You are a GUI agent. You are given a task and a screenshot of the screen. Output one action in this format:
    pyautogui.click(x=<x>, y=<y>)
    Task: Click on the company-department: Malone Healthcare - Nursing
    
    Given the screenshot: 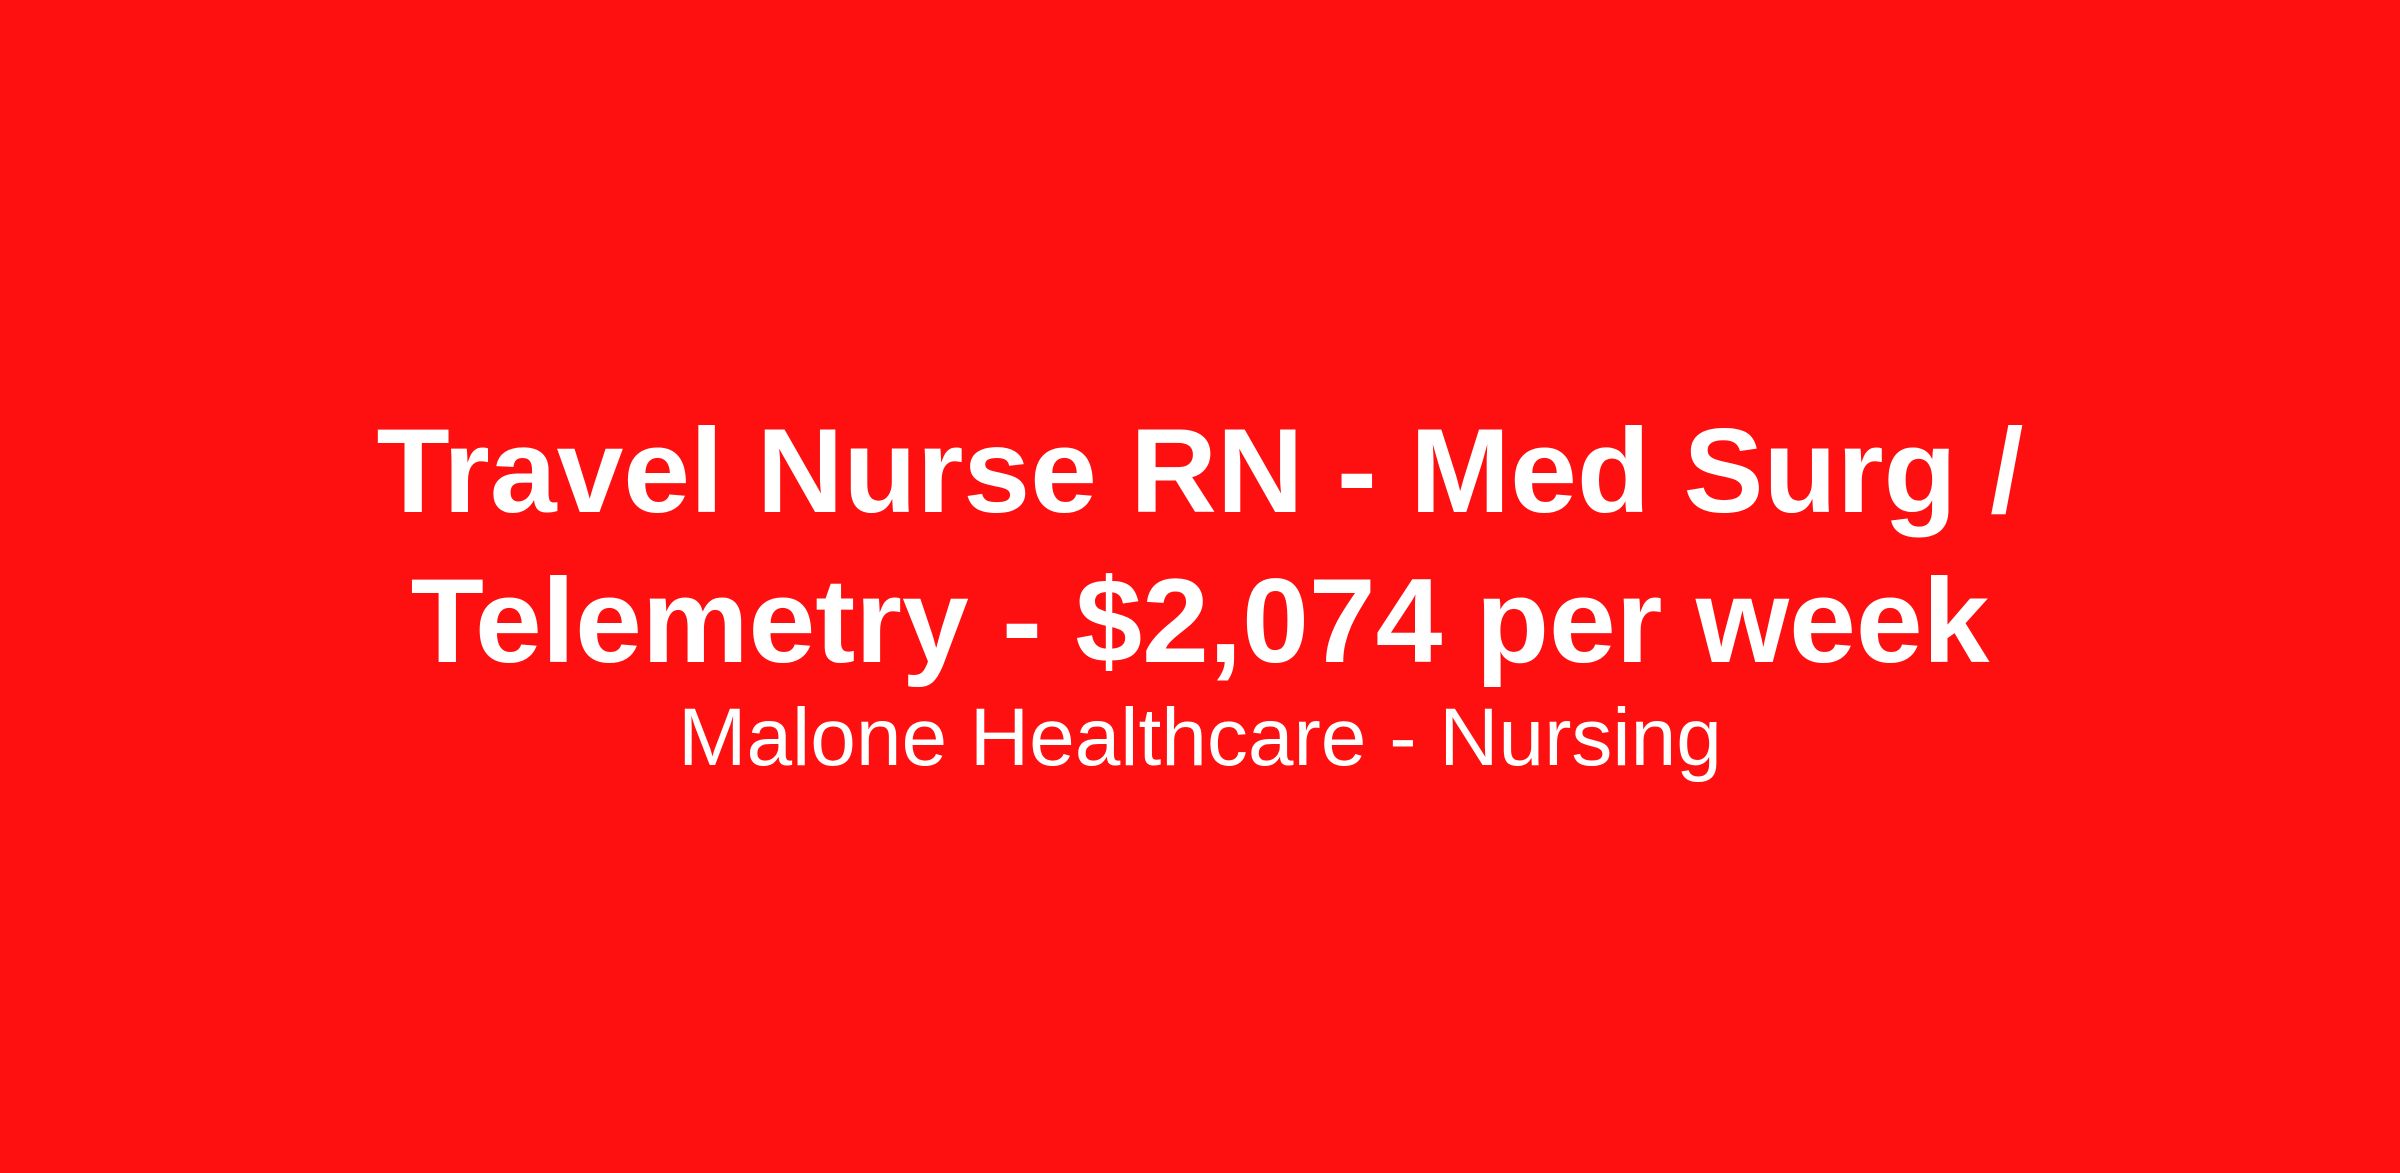 What is the action you would take?
    pyautogui.click(x=1200, y=737)
    